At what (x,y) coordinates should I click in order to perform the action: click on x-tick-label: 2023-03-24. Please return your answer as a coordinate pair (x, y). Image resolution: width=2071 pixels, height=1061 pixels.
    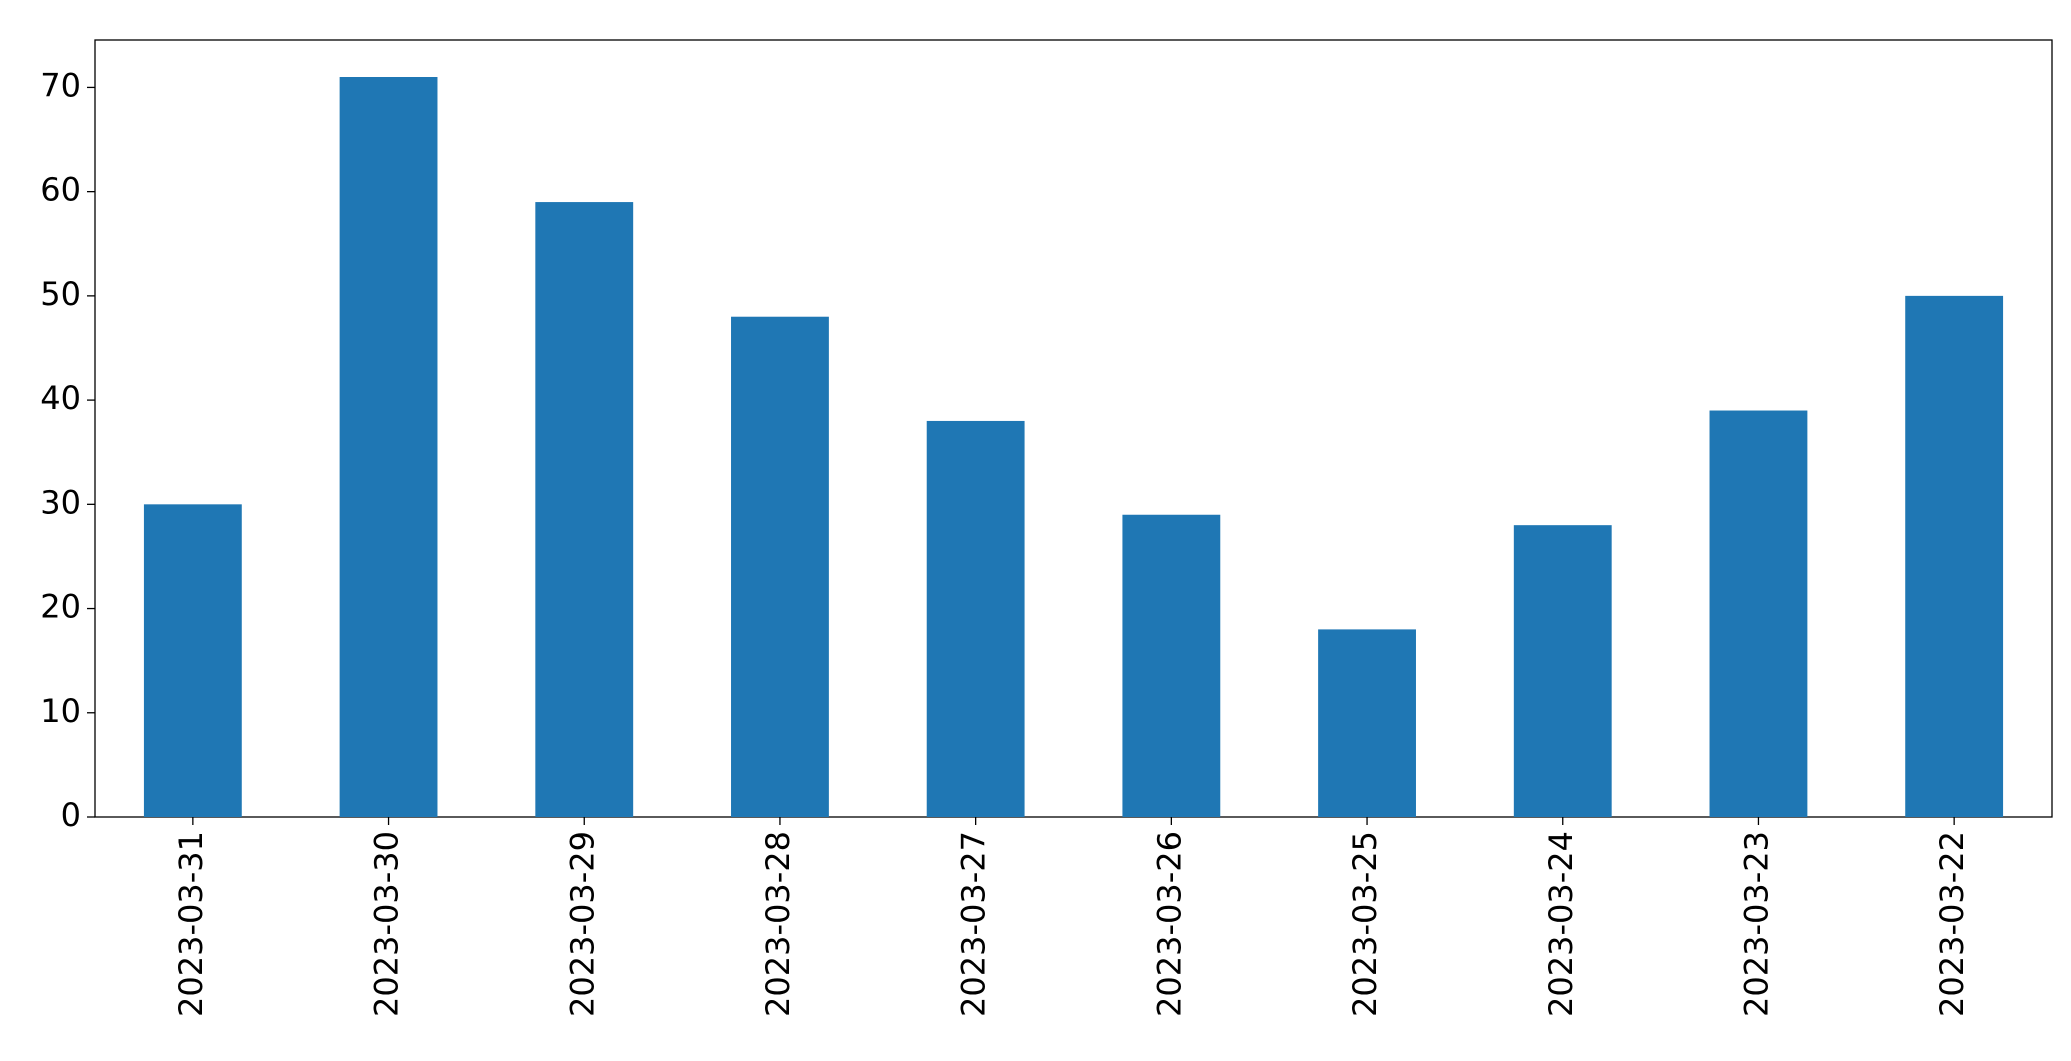
    Looking at the image, I should click on (1561, 924).